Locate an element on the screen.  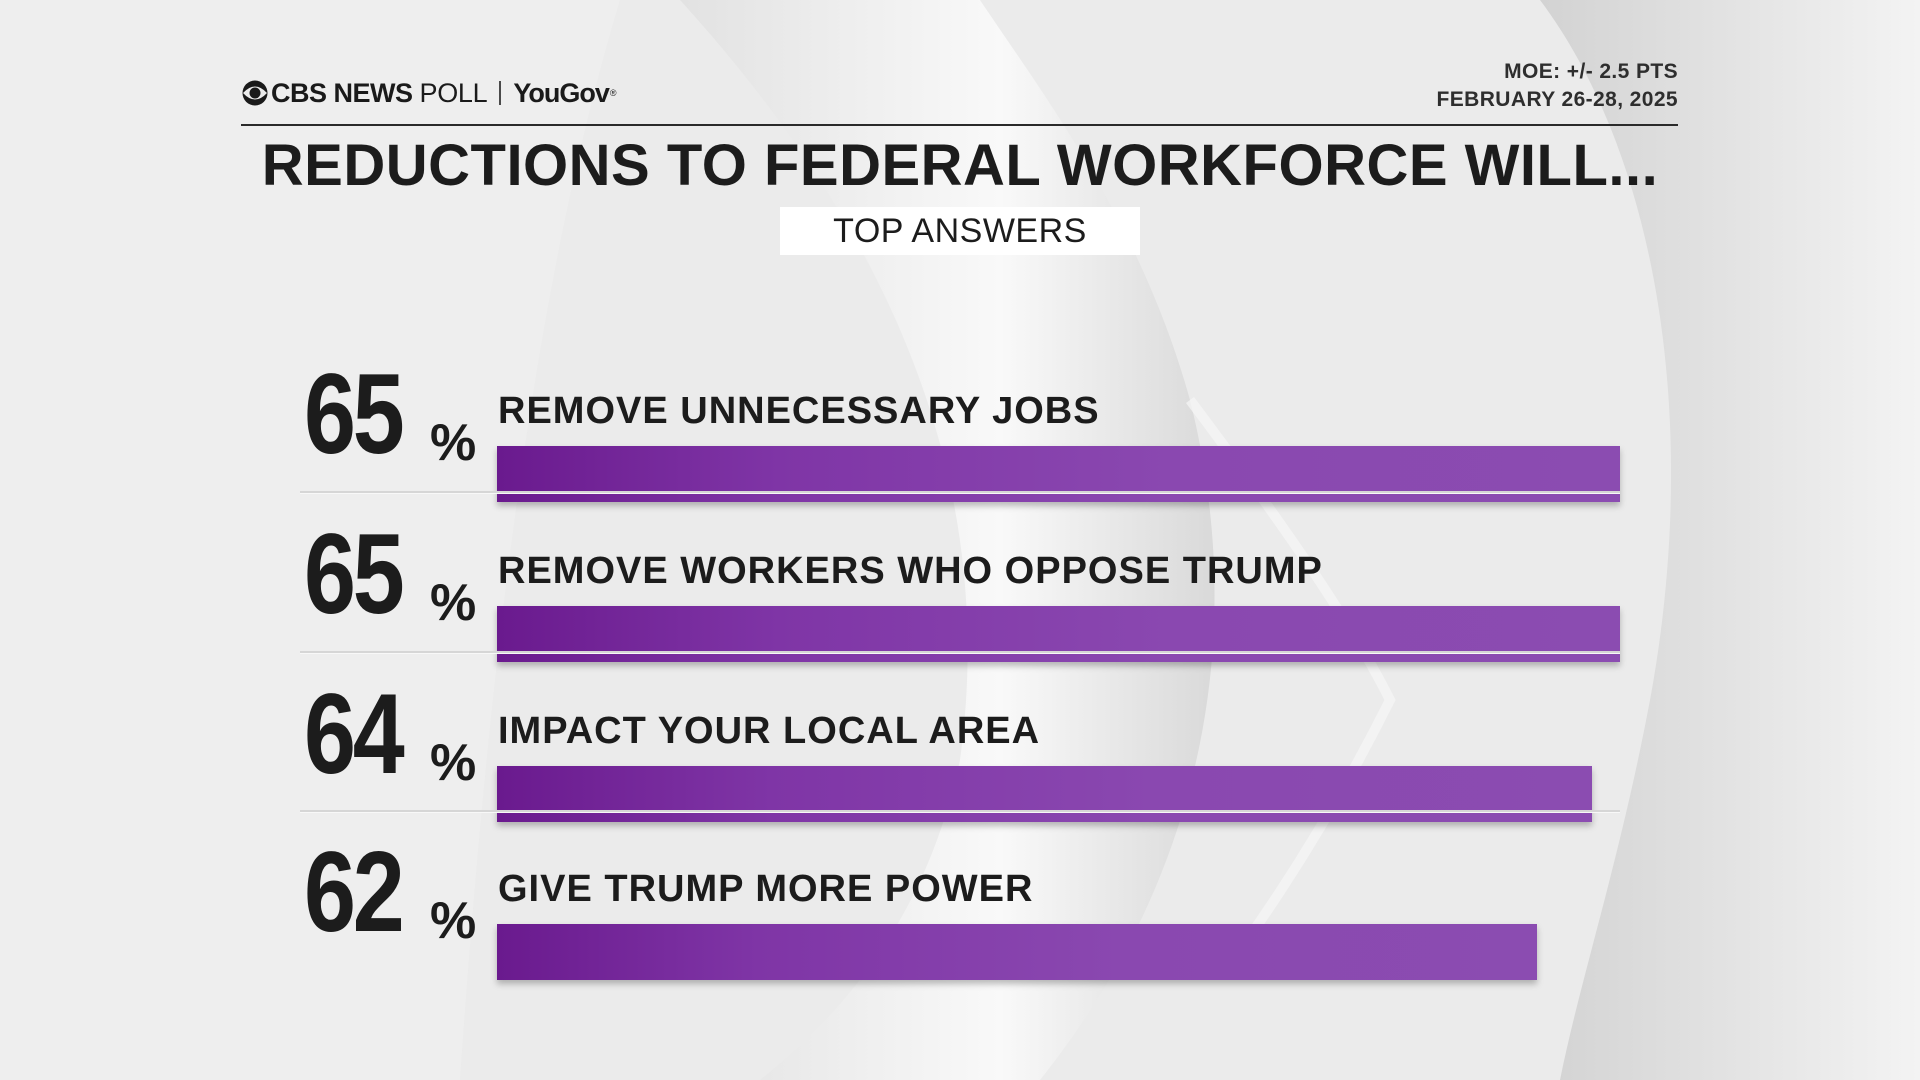
percent-number: 64 is located at coordinates (354, 734).